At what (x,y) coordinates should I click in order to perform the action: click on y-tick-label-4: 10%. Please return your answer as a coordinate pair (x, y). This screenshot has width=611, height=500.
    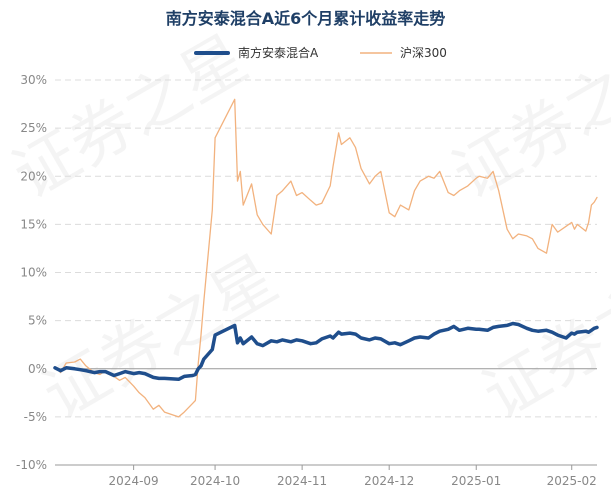
    Looking at the image, I should click on (33, 273).